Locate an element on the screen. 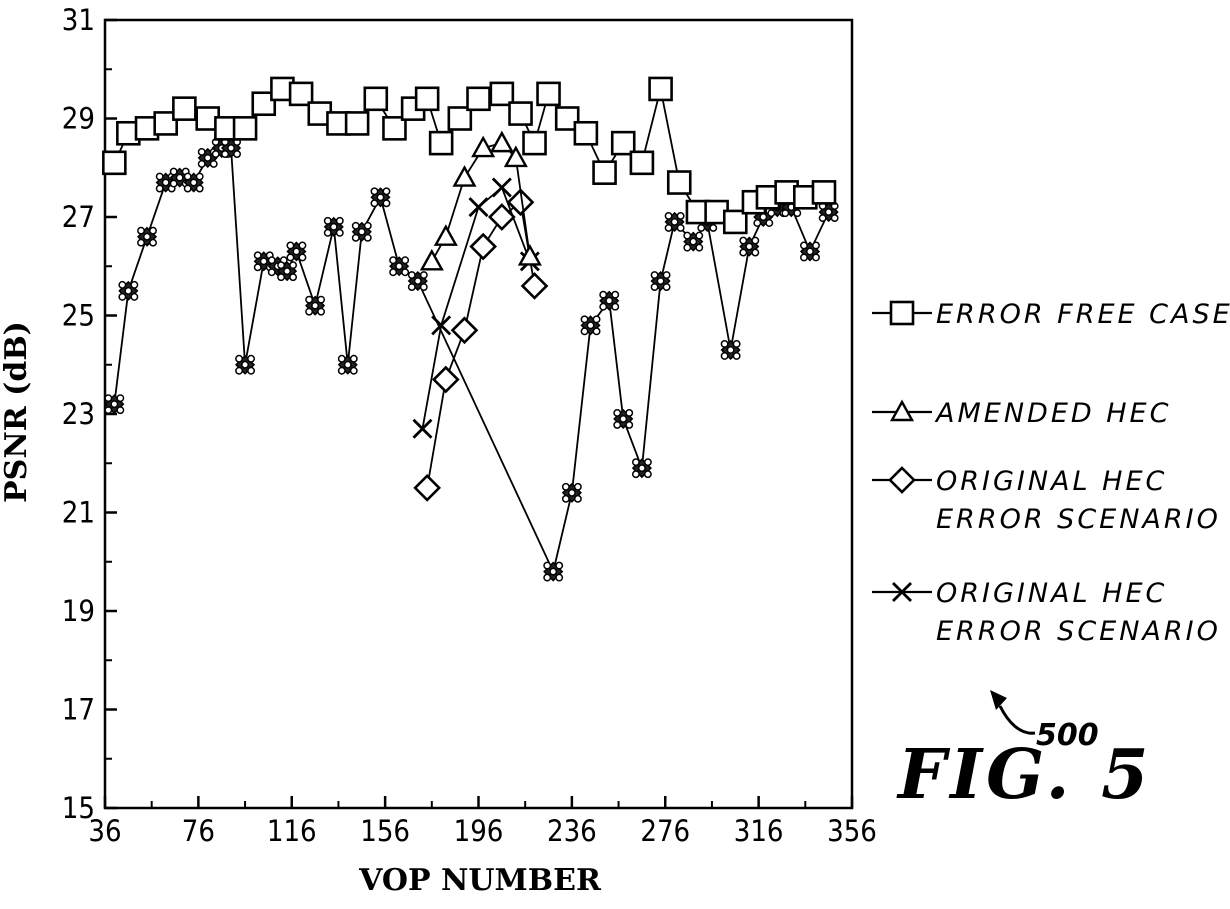  x-tick-label: 316 is located at coordinates (759, 831).